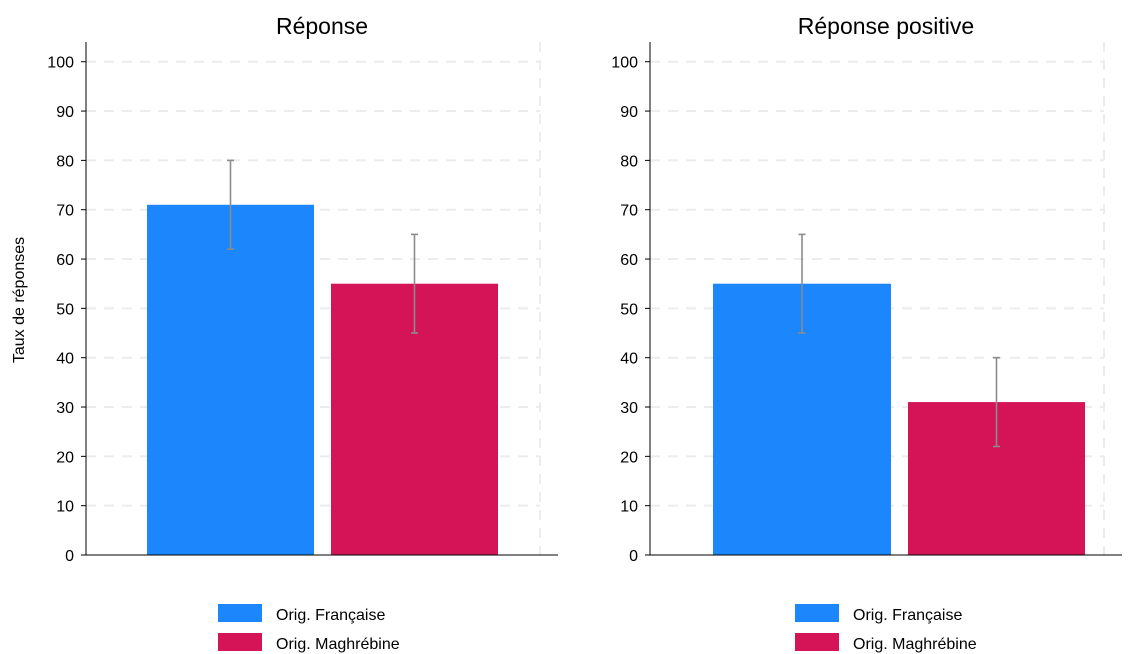 This screenshot has width=1137, height=654. Describe the element at coordinates (886, 26) in the screenshot. I see `chart-title: Réponse positive` at that location.